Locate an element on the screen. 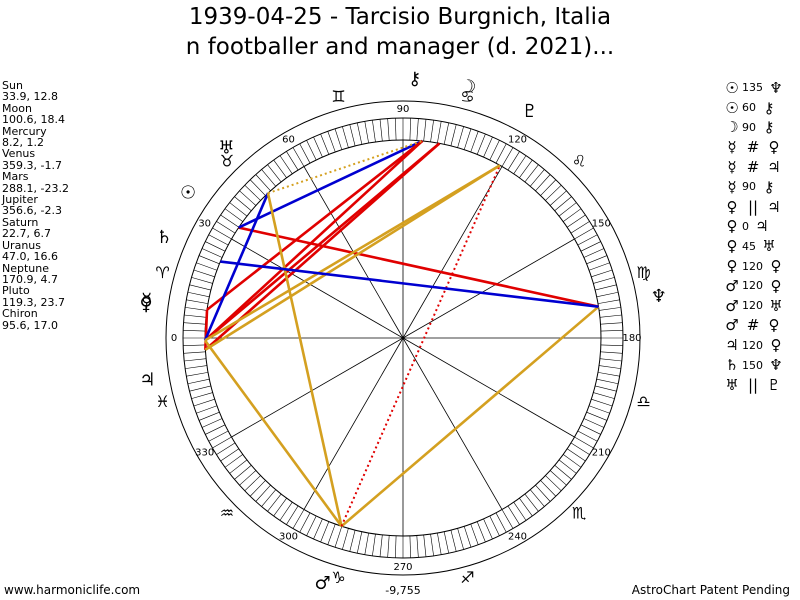  aspect-planet-a-icon: ☽ is located at coordinates (732, 127).